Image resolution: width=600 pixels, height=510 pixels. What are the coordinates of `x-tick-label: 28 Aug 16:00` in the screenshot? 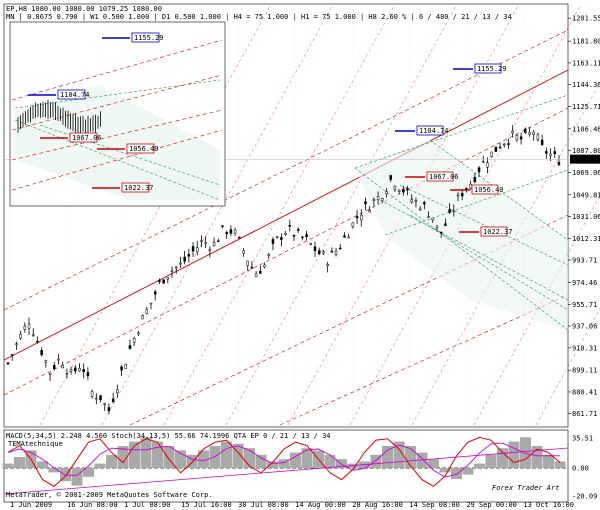 It's located at (377, 505).